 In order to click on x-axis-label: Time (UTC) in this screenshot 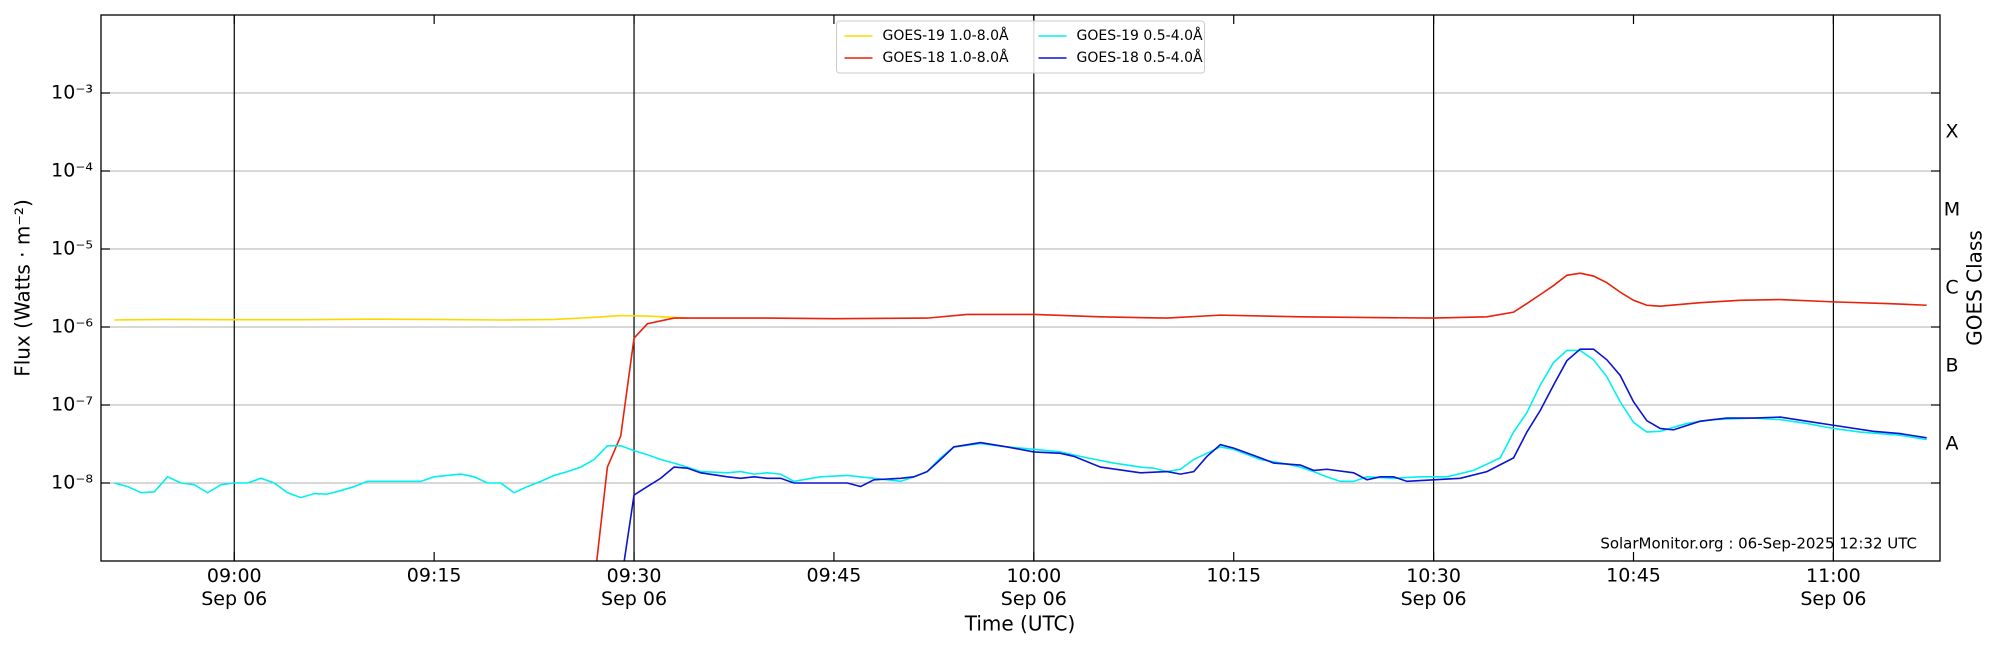, I will do `click(1020, 624)`.